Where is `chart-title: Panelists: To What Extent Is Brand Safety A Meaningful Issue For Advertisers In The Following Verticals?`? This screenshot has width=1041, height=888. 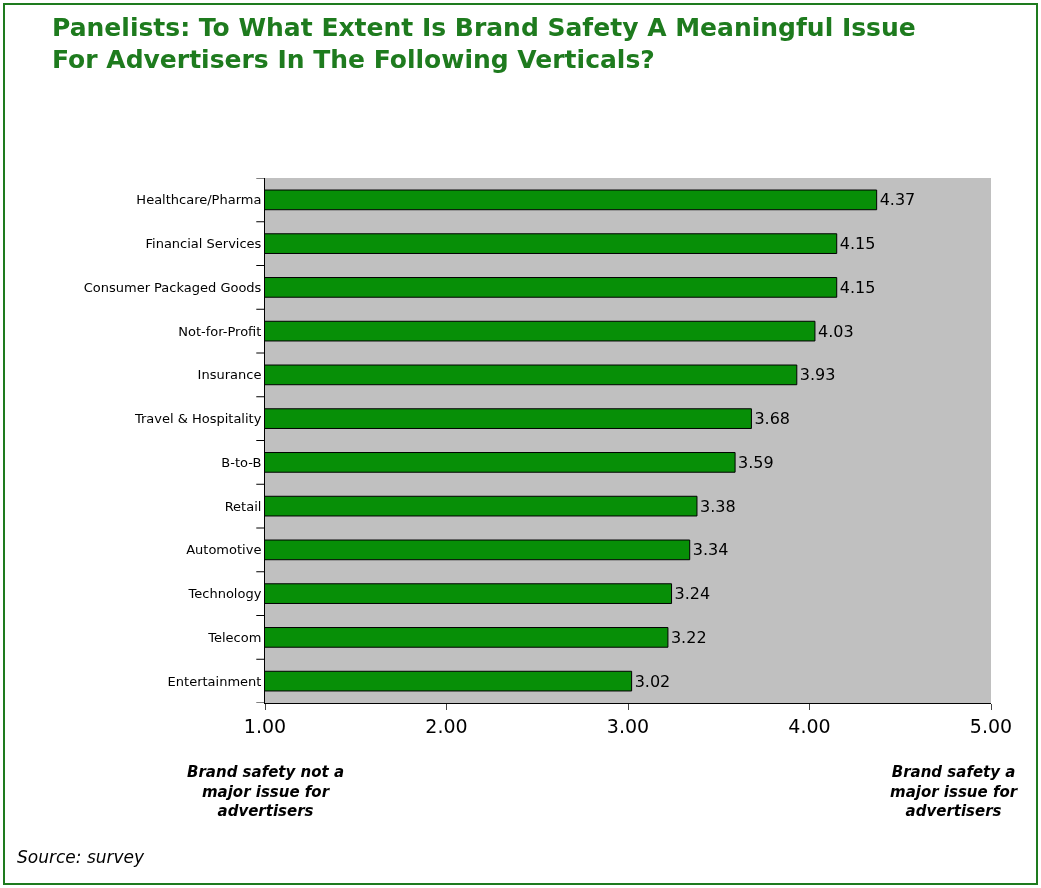
chart-title: Panelists: To What Extent Is Brand Safety A Meaningful Issue For Advertisers In The Following Verticals? is located at coordinates (484, 43).